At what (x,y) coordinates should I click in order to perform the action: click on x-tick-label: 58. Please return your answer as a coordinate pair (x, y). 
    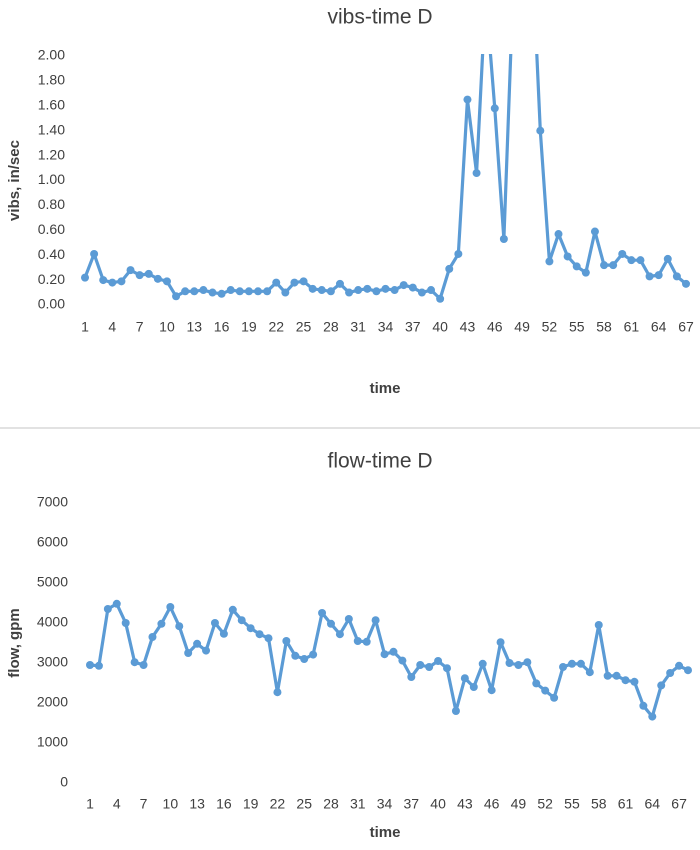
    Looking at the image, I should click on (604, 327).